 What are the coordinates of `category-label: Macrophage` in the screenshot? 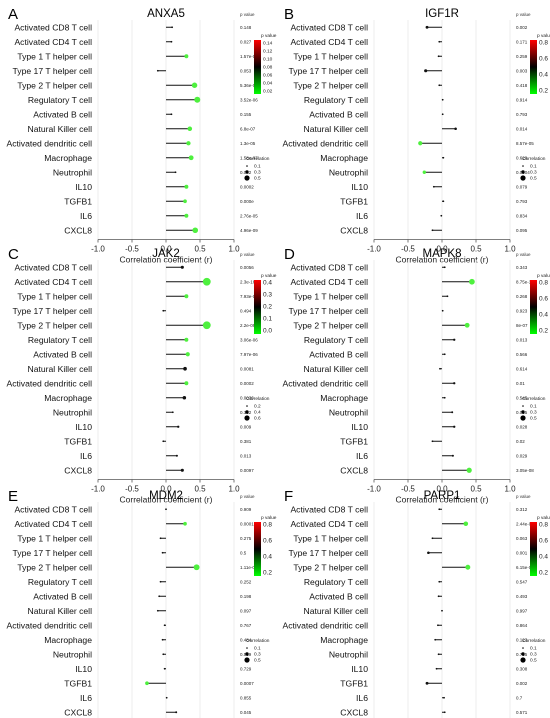 It's located at (344, 158).